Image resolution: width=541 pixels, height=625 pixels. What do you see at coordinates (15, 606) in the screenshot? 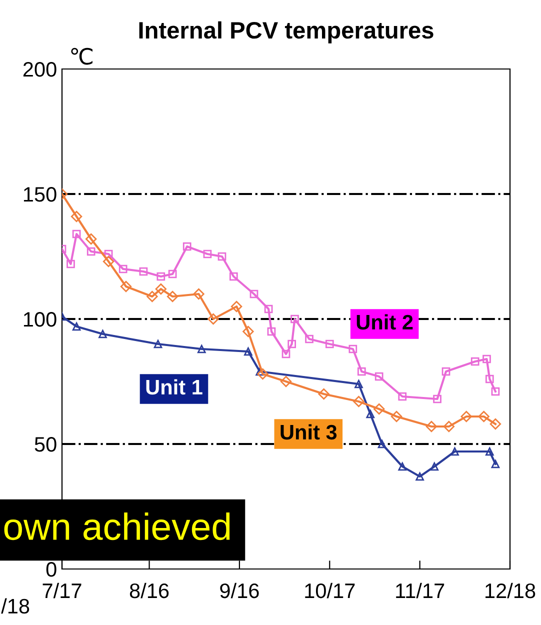
I see `text: /18` at bounding box center [15, 606].